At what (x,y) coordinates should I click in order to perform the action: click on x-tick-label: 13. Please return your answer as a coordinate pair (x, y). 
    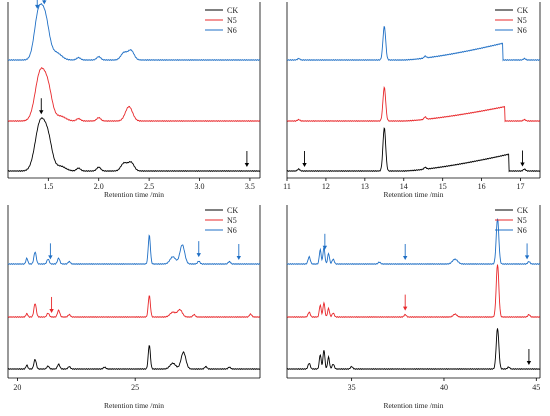
    Looking at the image, I should click on (365, 186).